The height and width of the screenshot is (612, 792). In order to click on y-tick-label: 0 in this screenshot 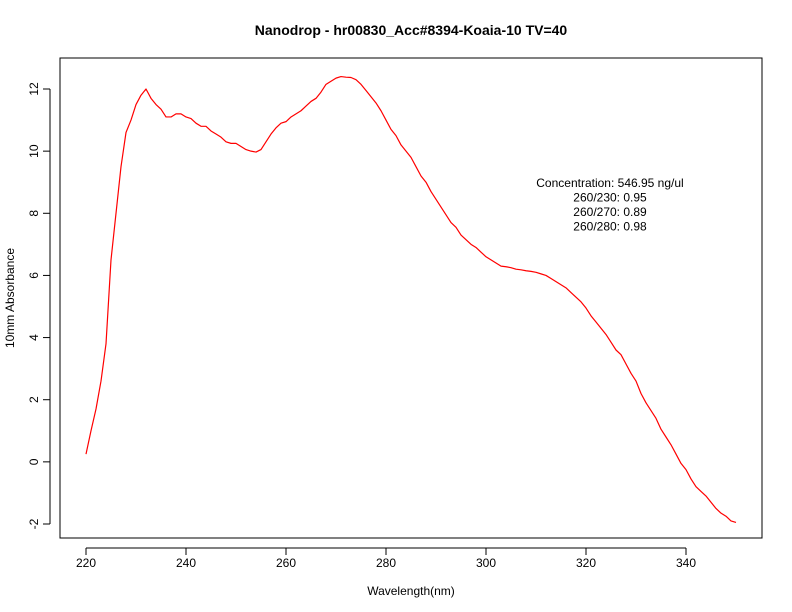, I will do `click(34, 461)`.